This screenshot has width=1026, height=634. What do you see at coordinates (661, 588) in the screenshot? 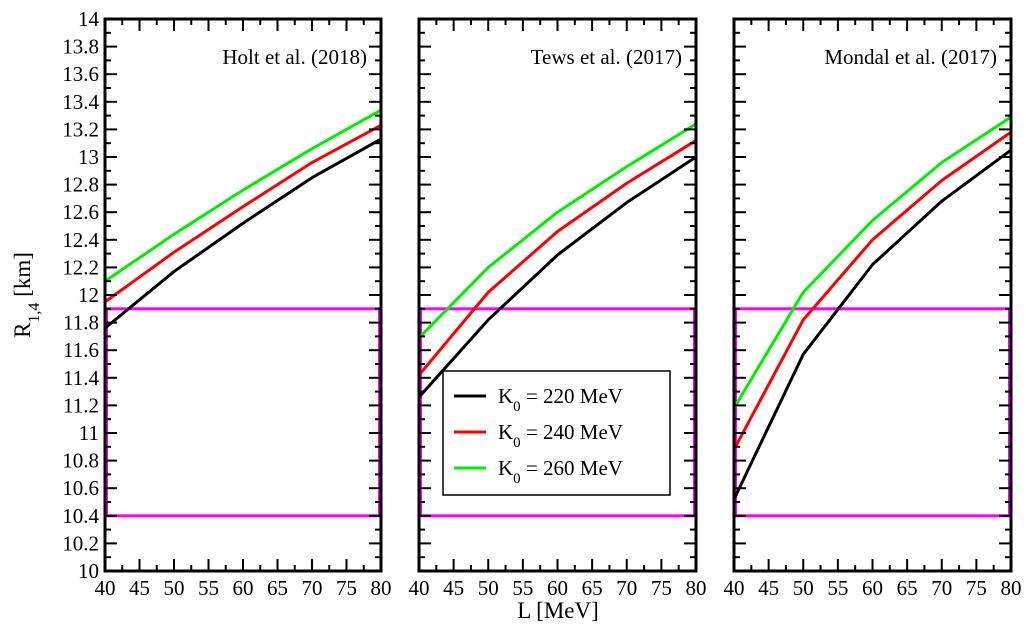
I see `panel-2-x-tick-label: 75` at bounding box center [661, 588].